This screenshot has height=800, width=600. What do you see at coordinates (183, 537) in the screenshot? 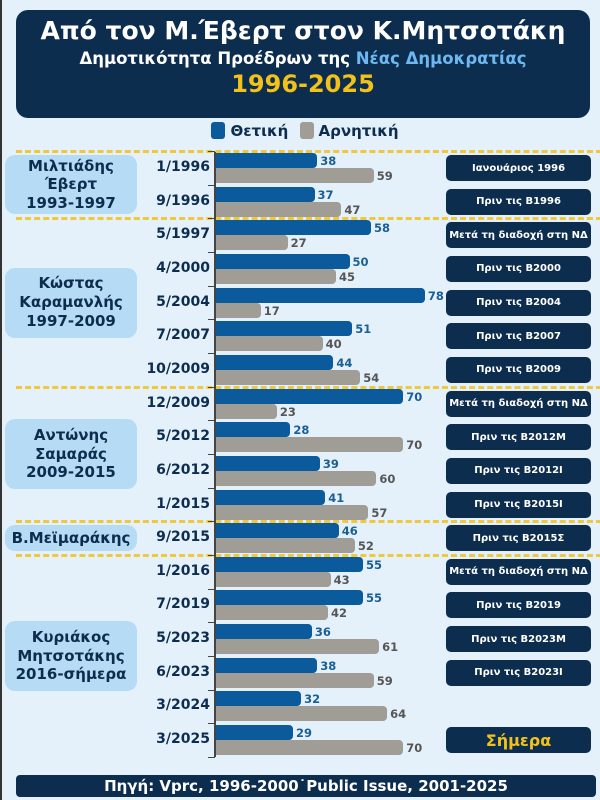
I see `category-label: 9/2015` at bounding box center [183, 537].